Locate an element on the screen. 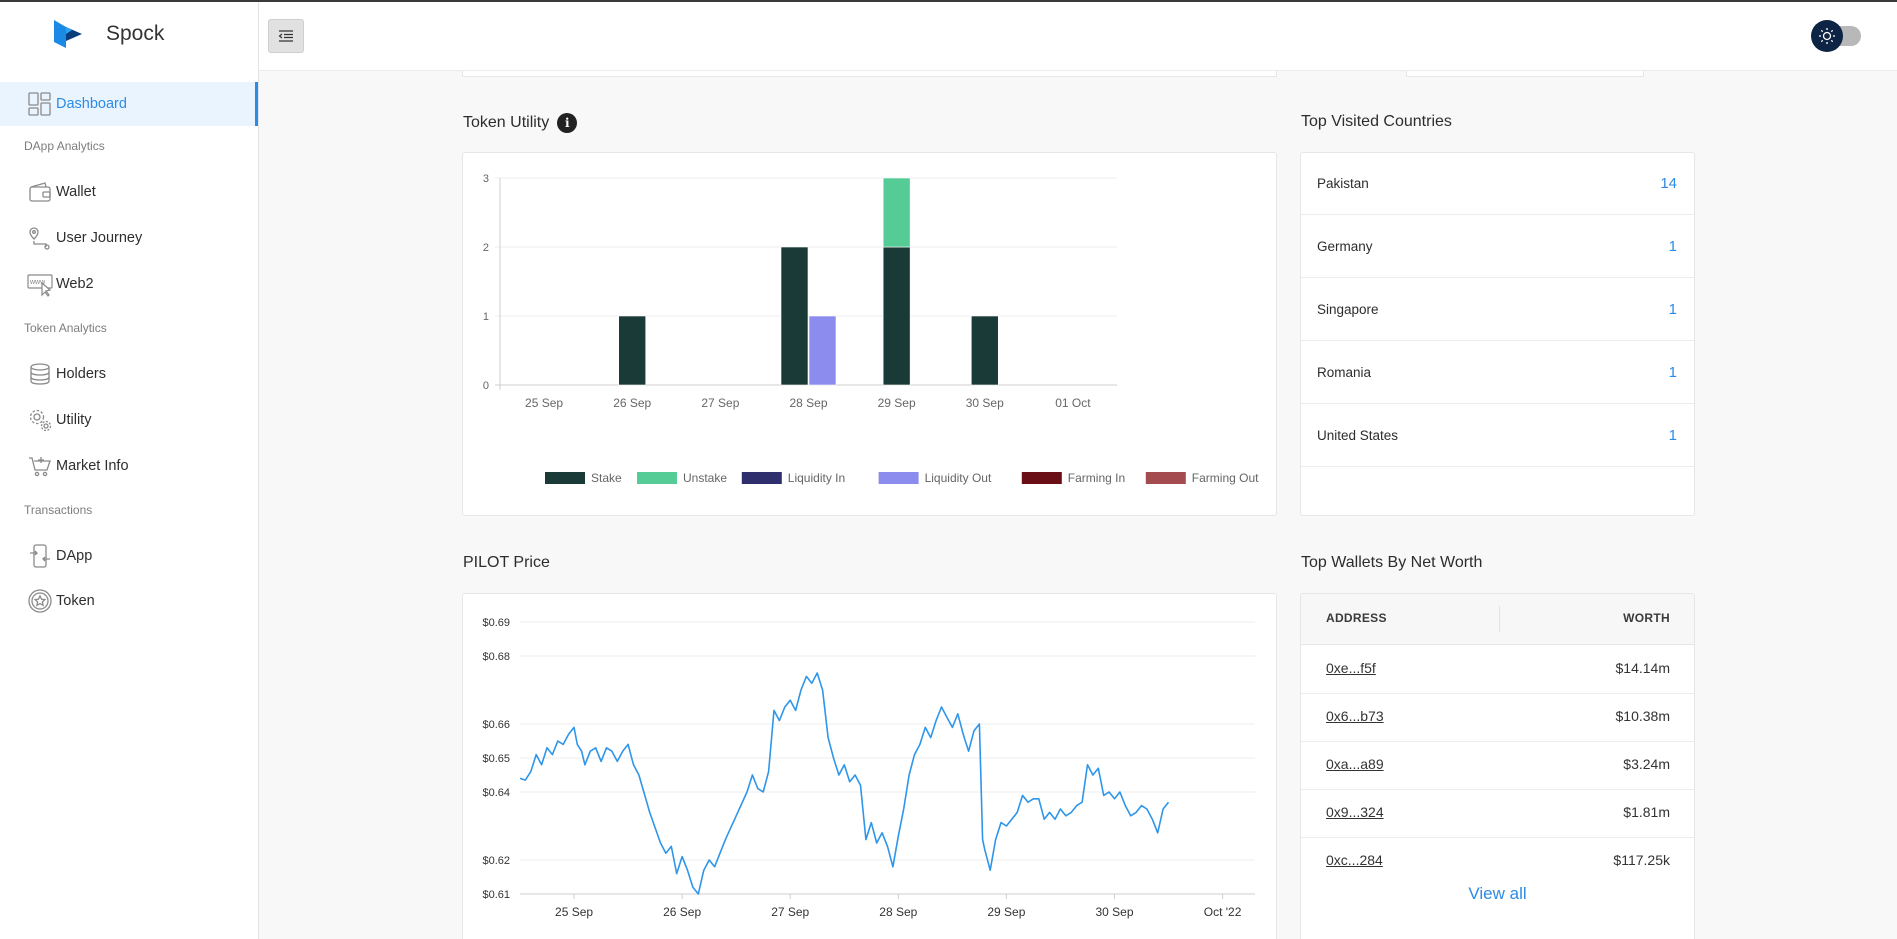 Image resolution: width=1897 pixels, height=939 pixels. x-tick-label: 01 Oct is located at coordinates (1073, 403).